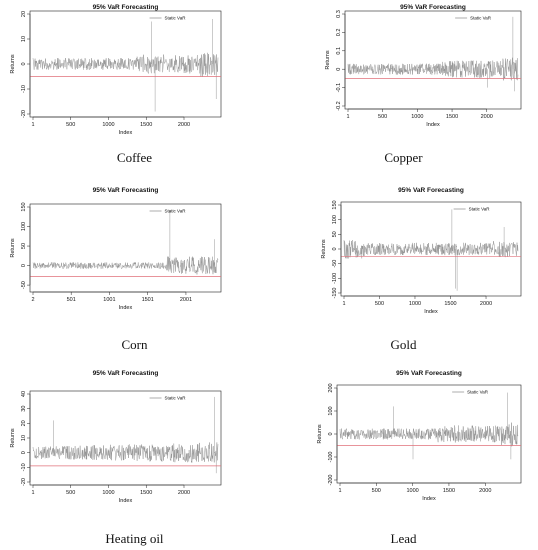 The height and width of the screenshot is (550, 538). I want to click on y-tick-label: -0.2, so click(339, 105).